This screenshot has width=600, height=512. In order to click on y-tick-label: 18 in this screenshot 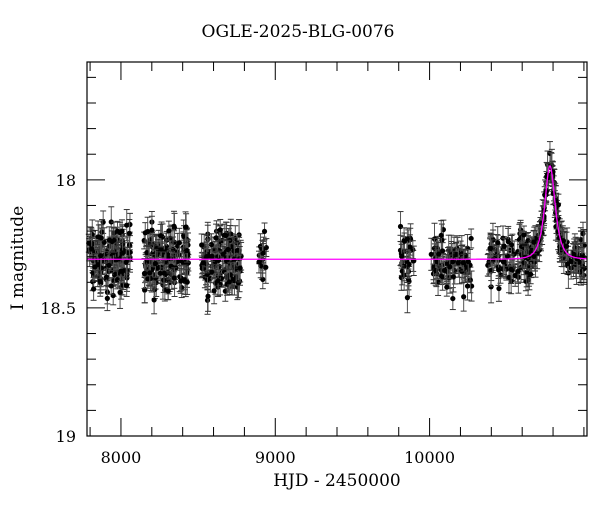, I will do `click(66, 180)`.